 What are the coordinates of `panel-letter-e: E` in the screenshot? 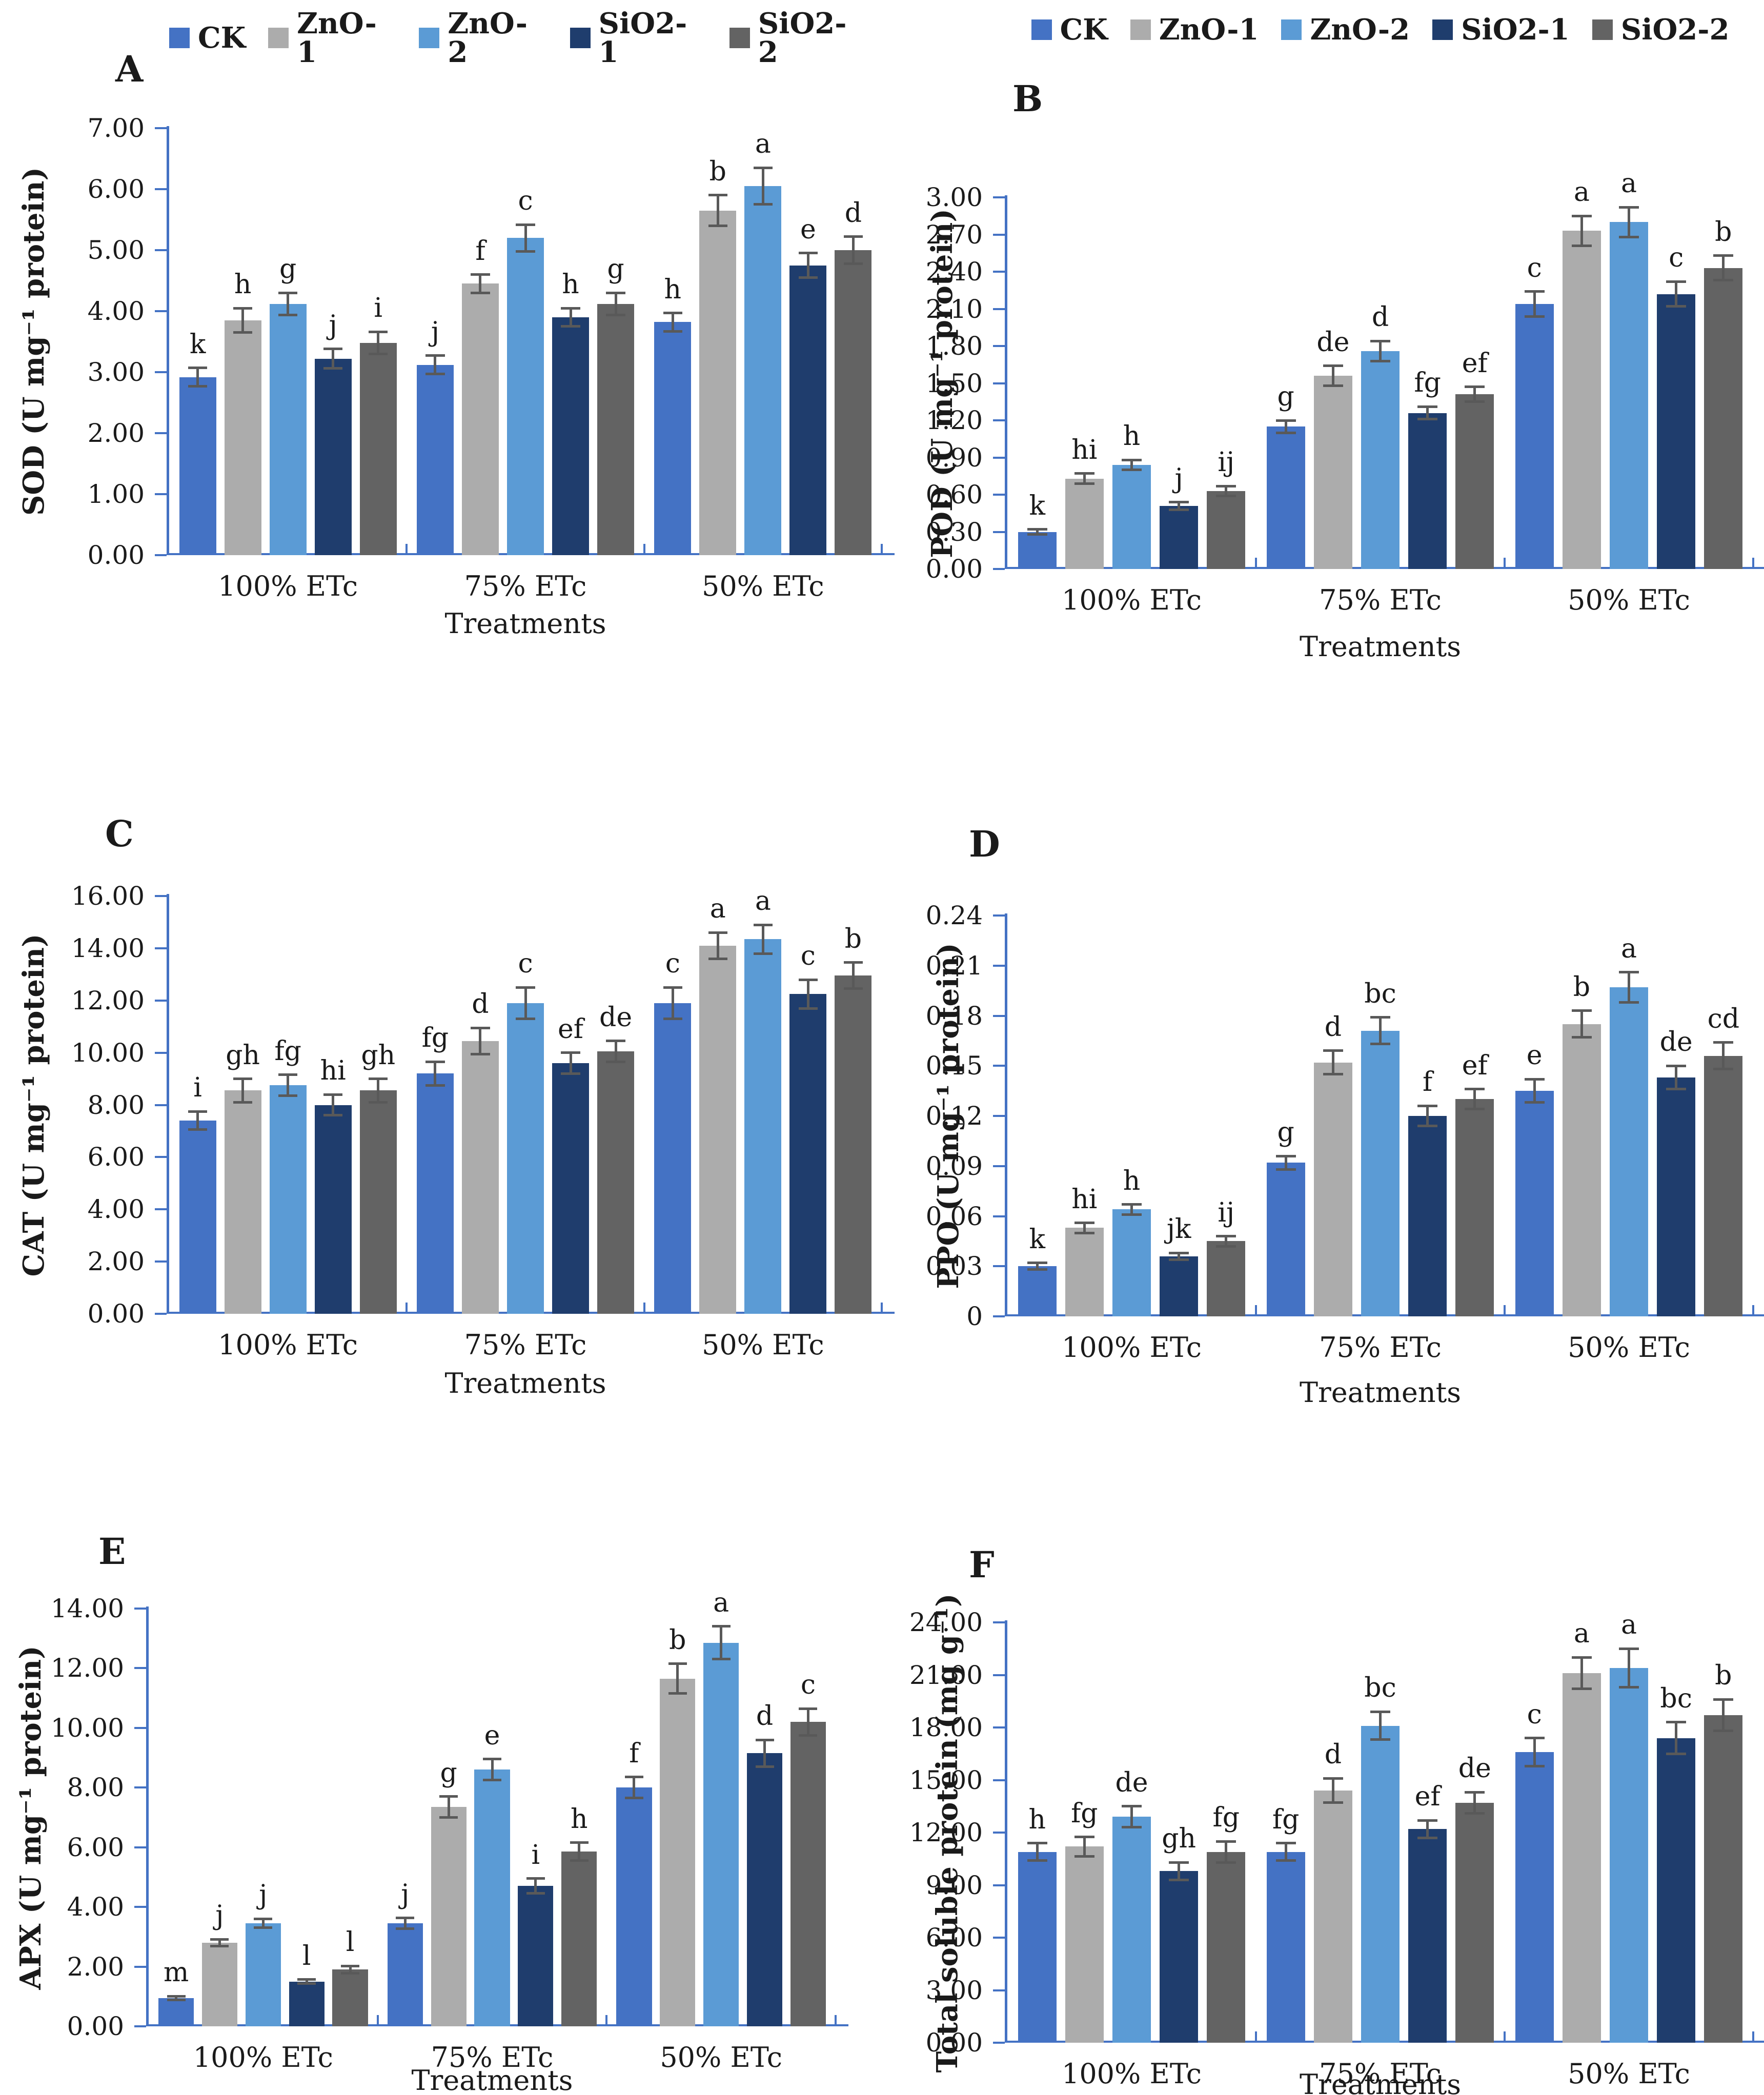 It's located at (112, 1551).